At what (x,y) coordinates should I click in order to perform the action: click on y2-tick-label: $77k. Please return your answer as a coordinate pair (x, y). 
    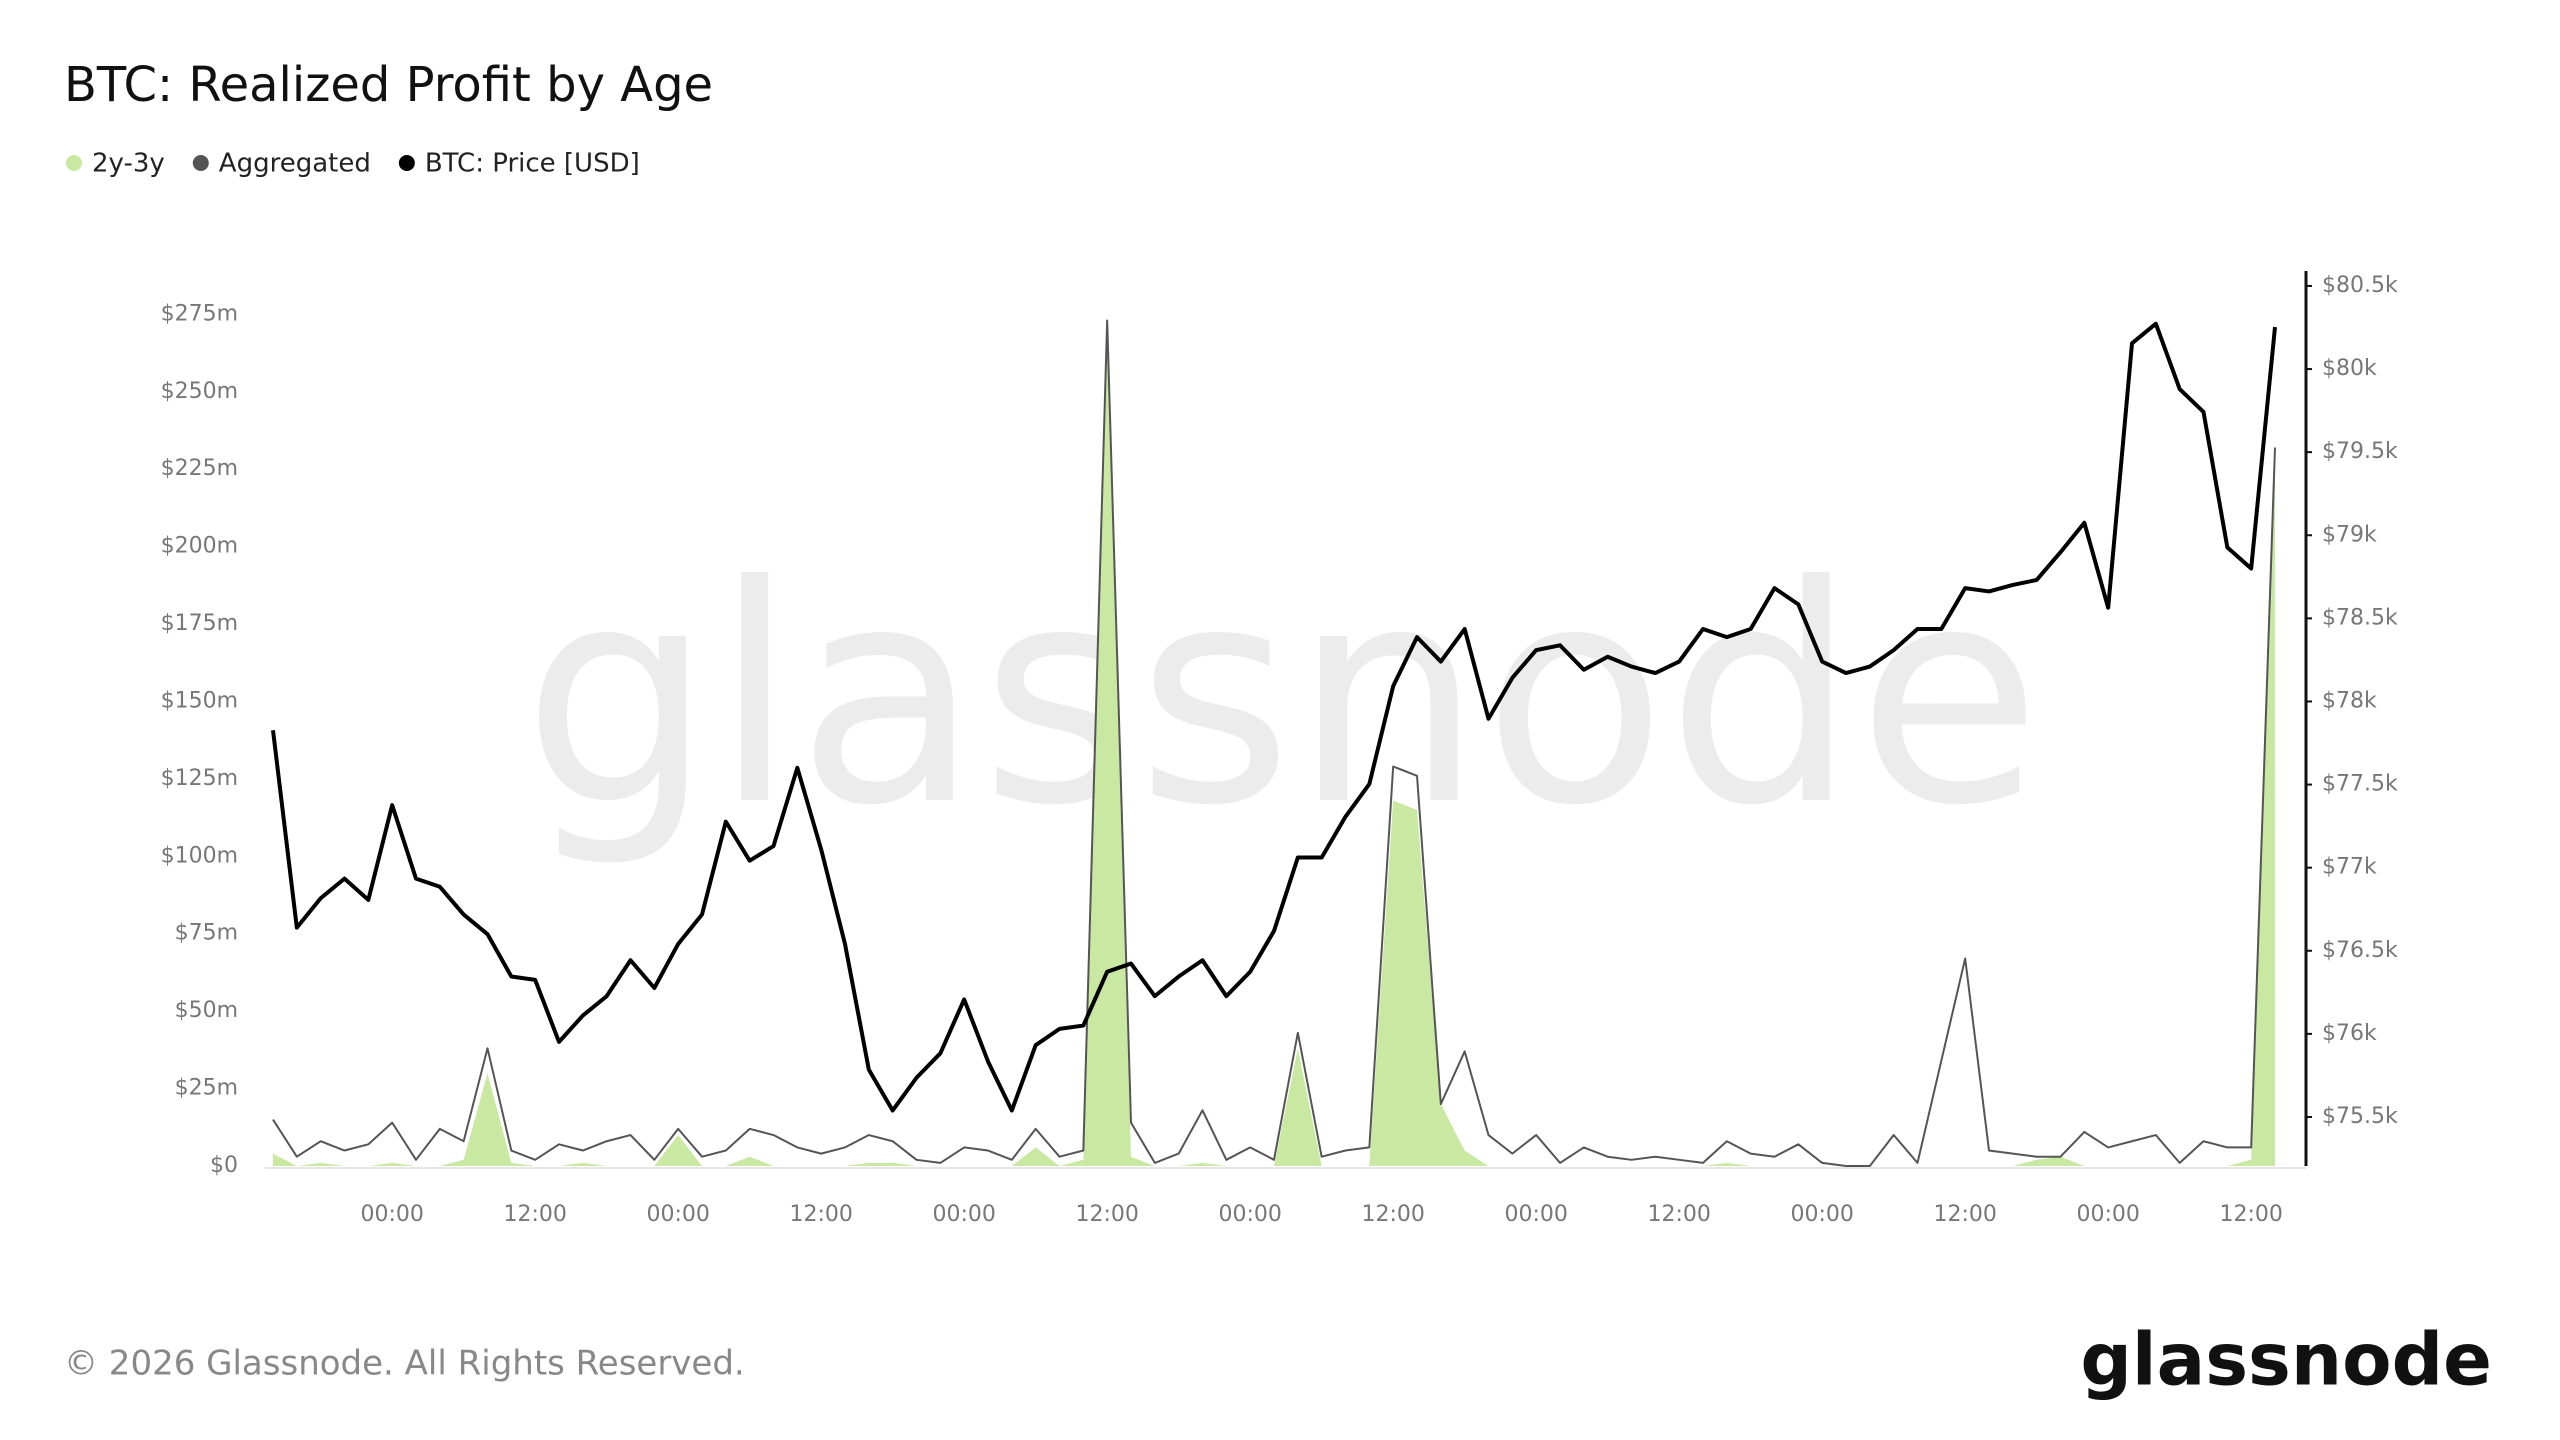
    Looking at the image, I should click on (2349, 867).